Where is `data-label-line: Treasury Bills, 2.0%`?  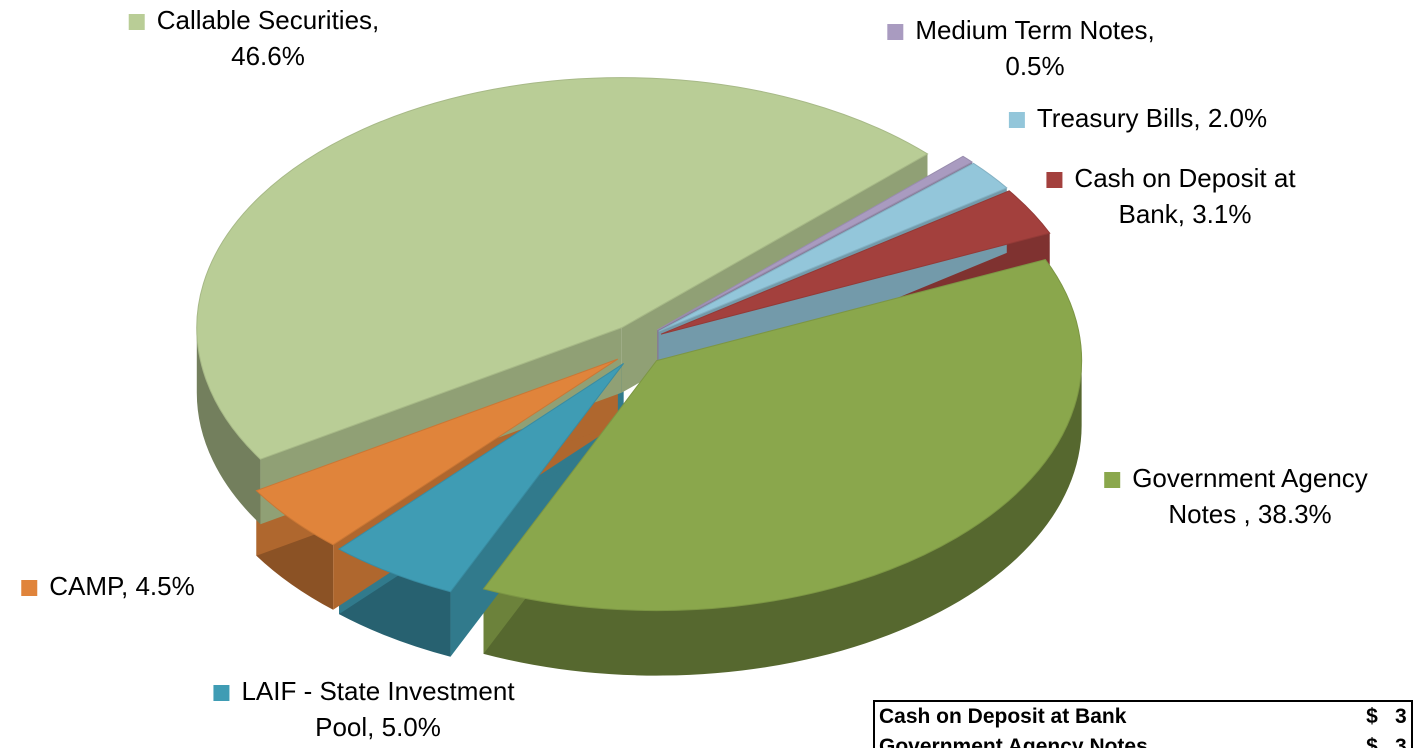
data-label-line: Treasury Bills, 2.0% is located at coordinates (1152, 118).